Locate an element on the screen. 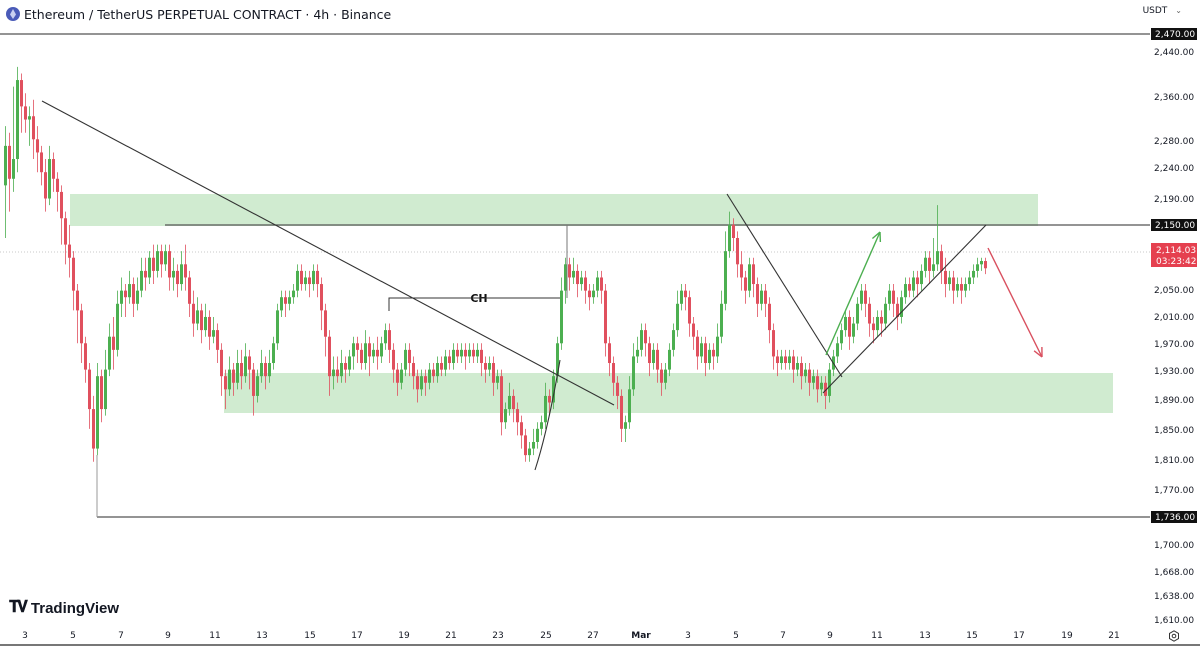  svg-text: 2,114.03 is located at coordinates (1176, 251).